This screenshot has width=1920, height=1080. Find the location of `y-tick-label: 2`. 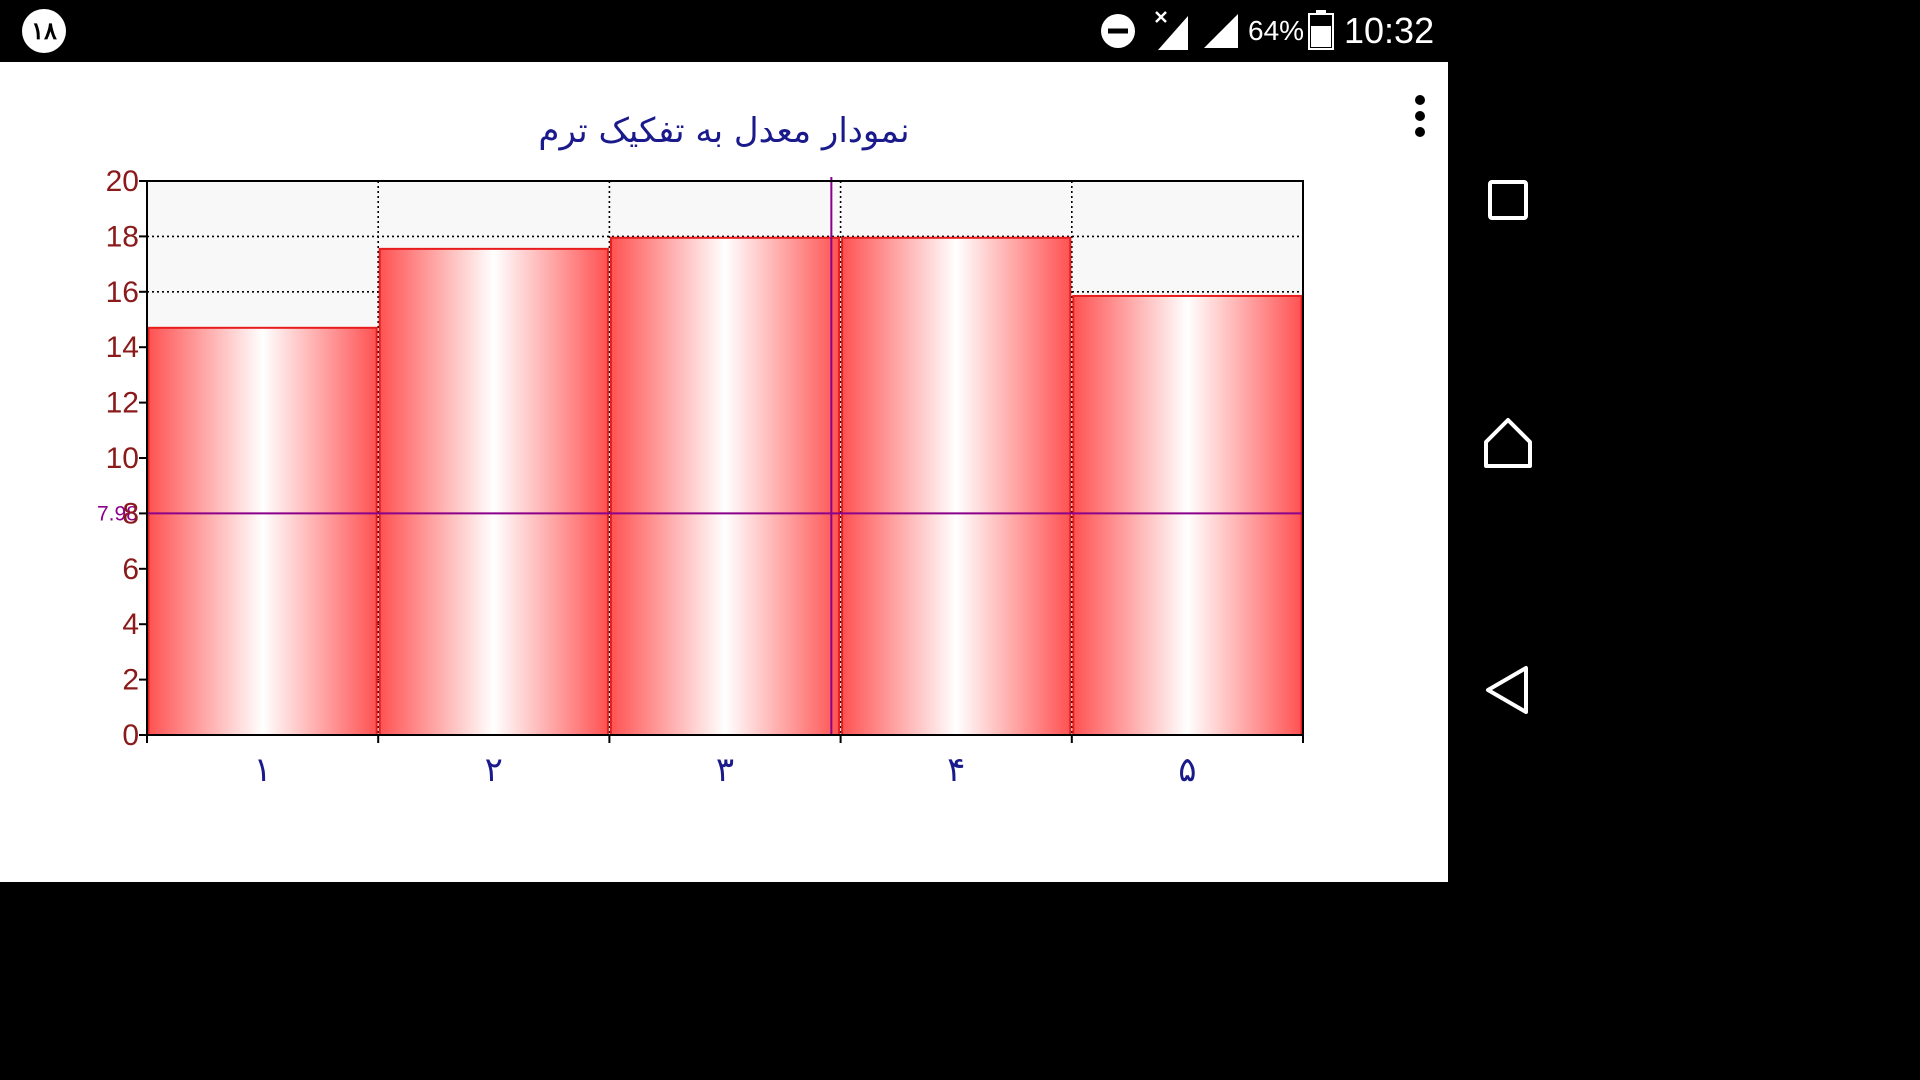

y-tick-label: 2 is located at coordinates (130, 680).